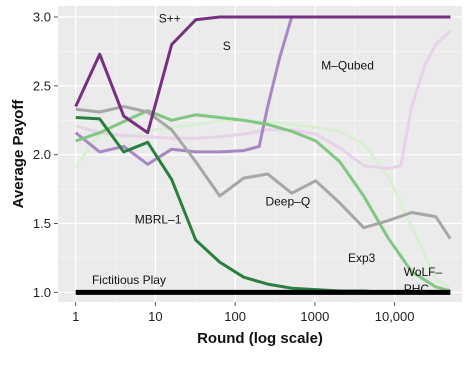 This screenshot has height=371, width=466. What do you see at coordinates (423, 272) in the screenshot?
I see `series-label-wolf-phc-line: WoLF–` at bounding box center [423, 272].